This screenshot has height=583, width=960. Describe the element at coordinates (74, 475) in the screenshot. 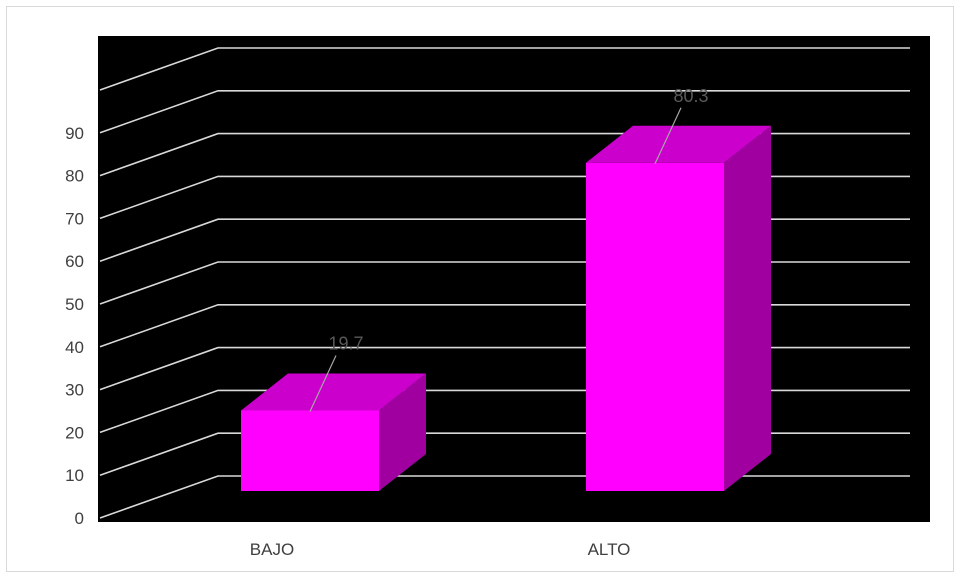

I see `y-tick-label: 10` at that location.